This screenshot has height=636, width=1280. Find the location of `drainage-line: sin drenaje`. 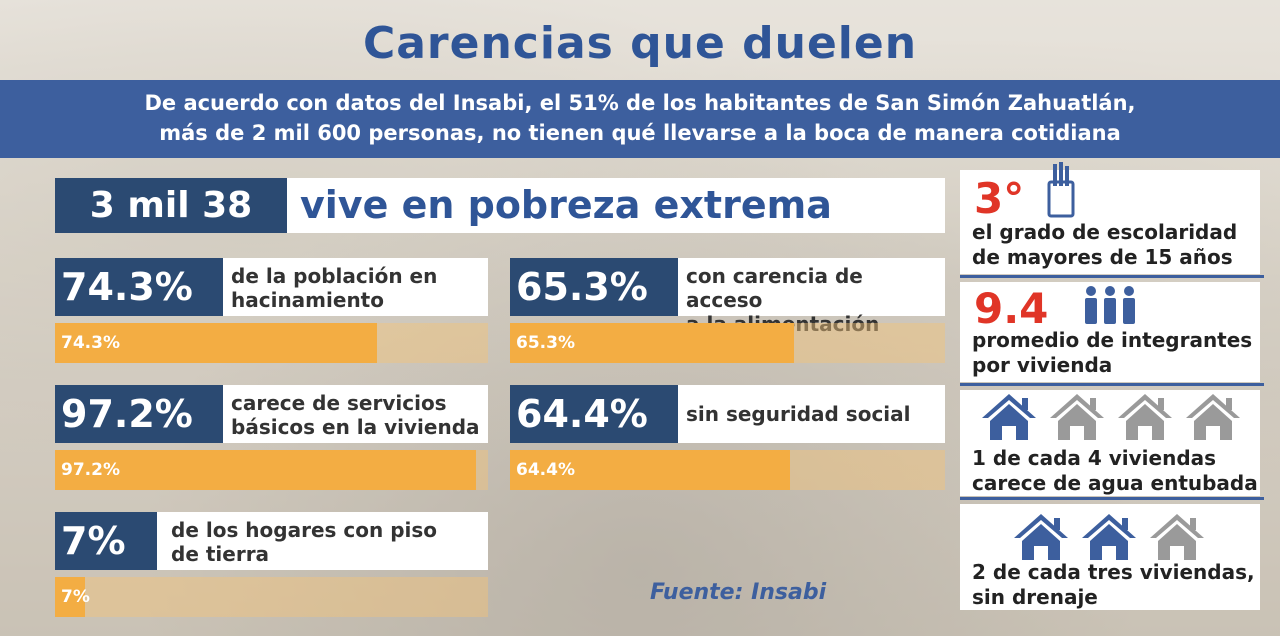

drainage-line: sin drenaje is located at coordinates (1035, 597).